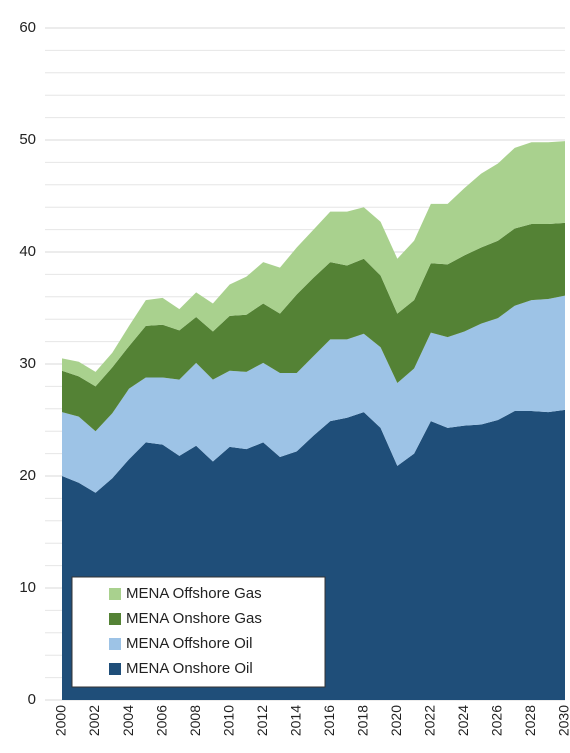  I want to click on x-tick-label: 2012, so click(262, 720).